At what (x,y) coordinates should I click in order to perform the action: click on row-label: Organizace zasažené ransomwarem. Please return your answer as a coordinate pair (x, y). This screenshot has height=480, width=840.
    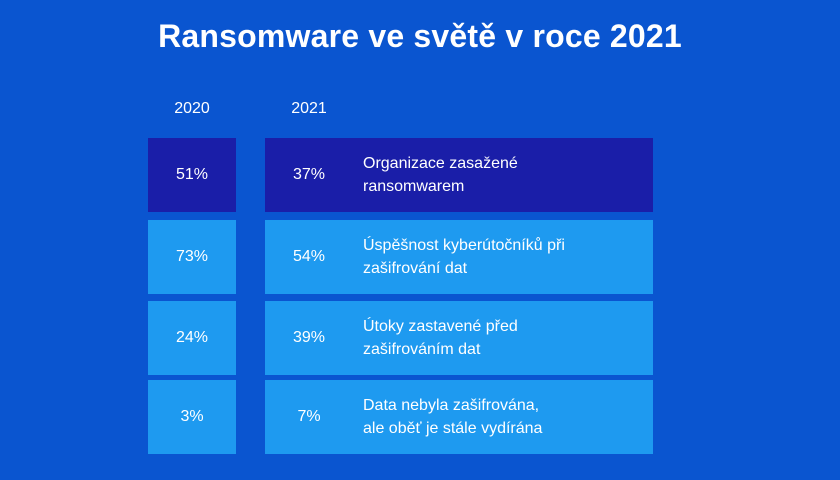
    Looking at the image, I should click on (503, 175).